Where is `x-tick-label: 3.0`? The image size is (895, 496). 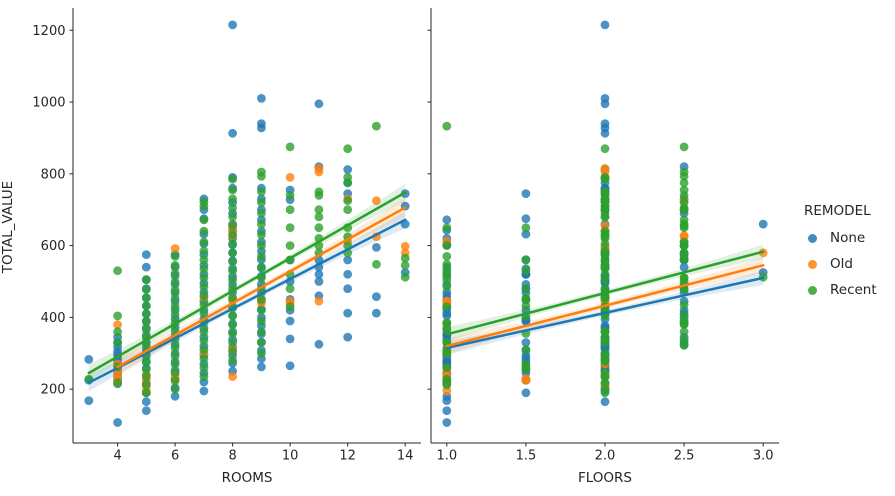
x-tick-label: 3.0 is located at coordinates (763, 456).